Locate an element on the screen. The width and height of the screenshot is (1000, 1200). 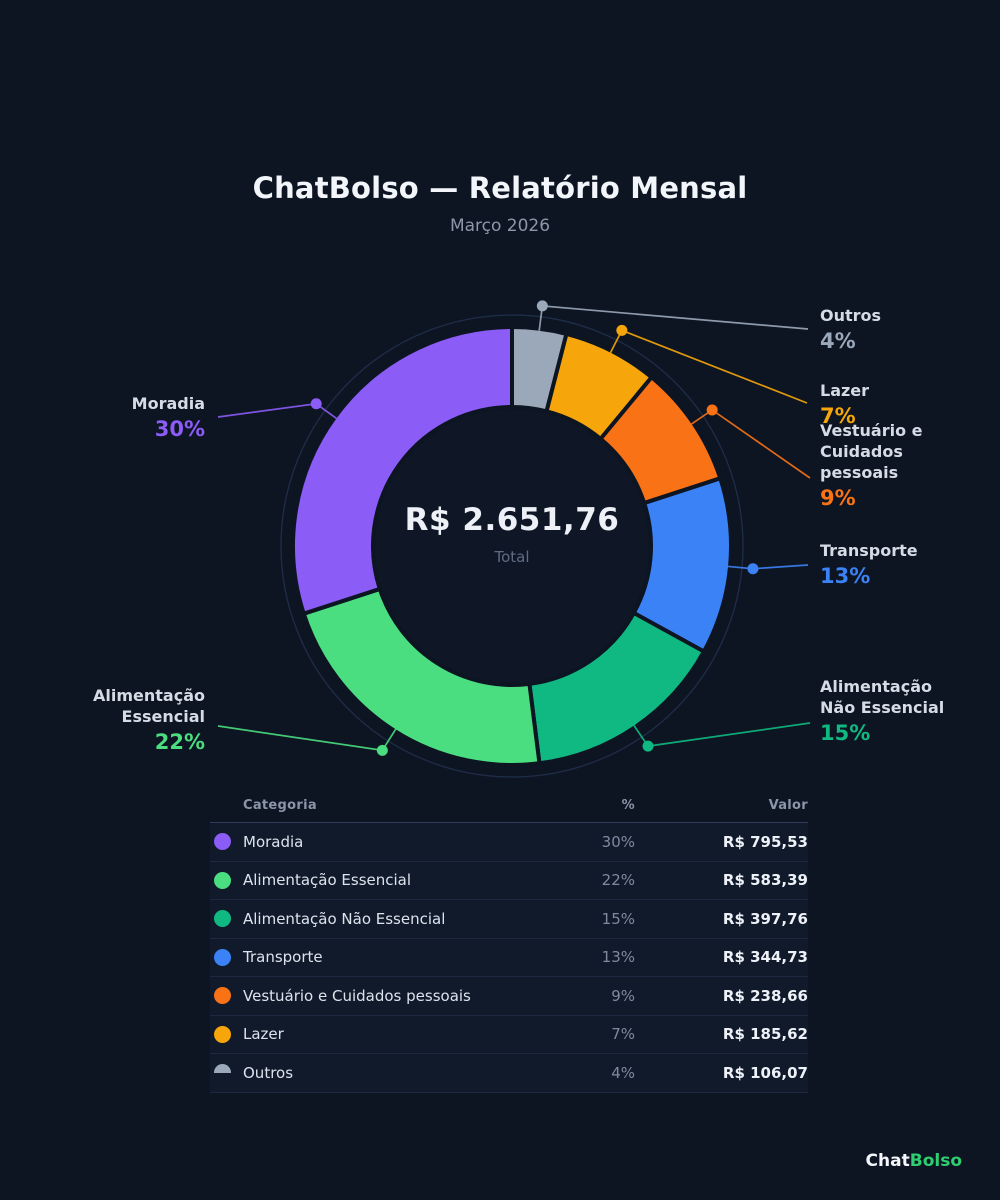
category-pct: 4% is located at coordinates (623, 1072).